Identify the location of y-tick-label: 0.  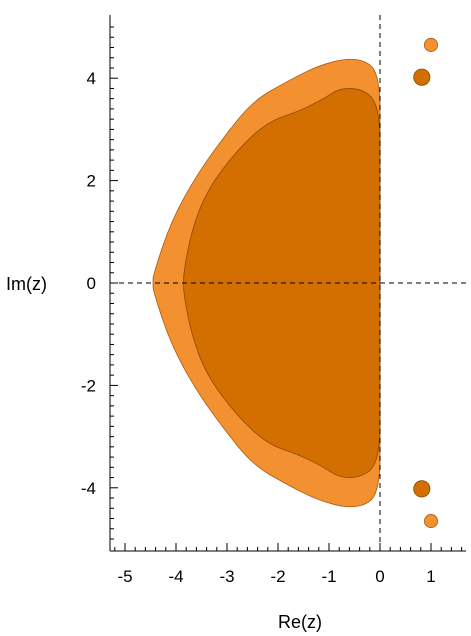
(91, 283).